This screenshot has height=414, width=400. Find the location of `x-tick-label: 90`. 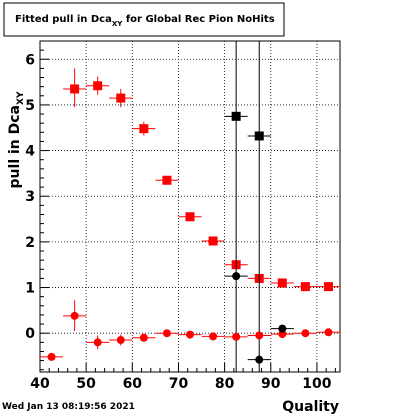

x-tick-label: 90 is located at coordinates (271, 384).